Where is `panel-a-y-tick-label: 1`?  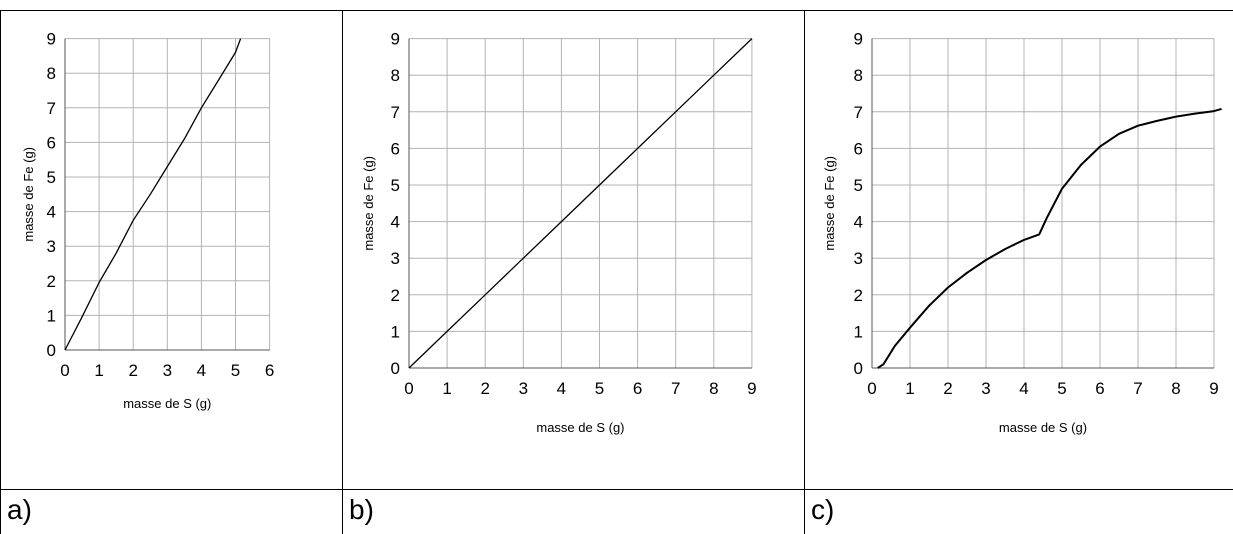 panel-a-y-tick-label: 1 is located at coordinates (51, 315).